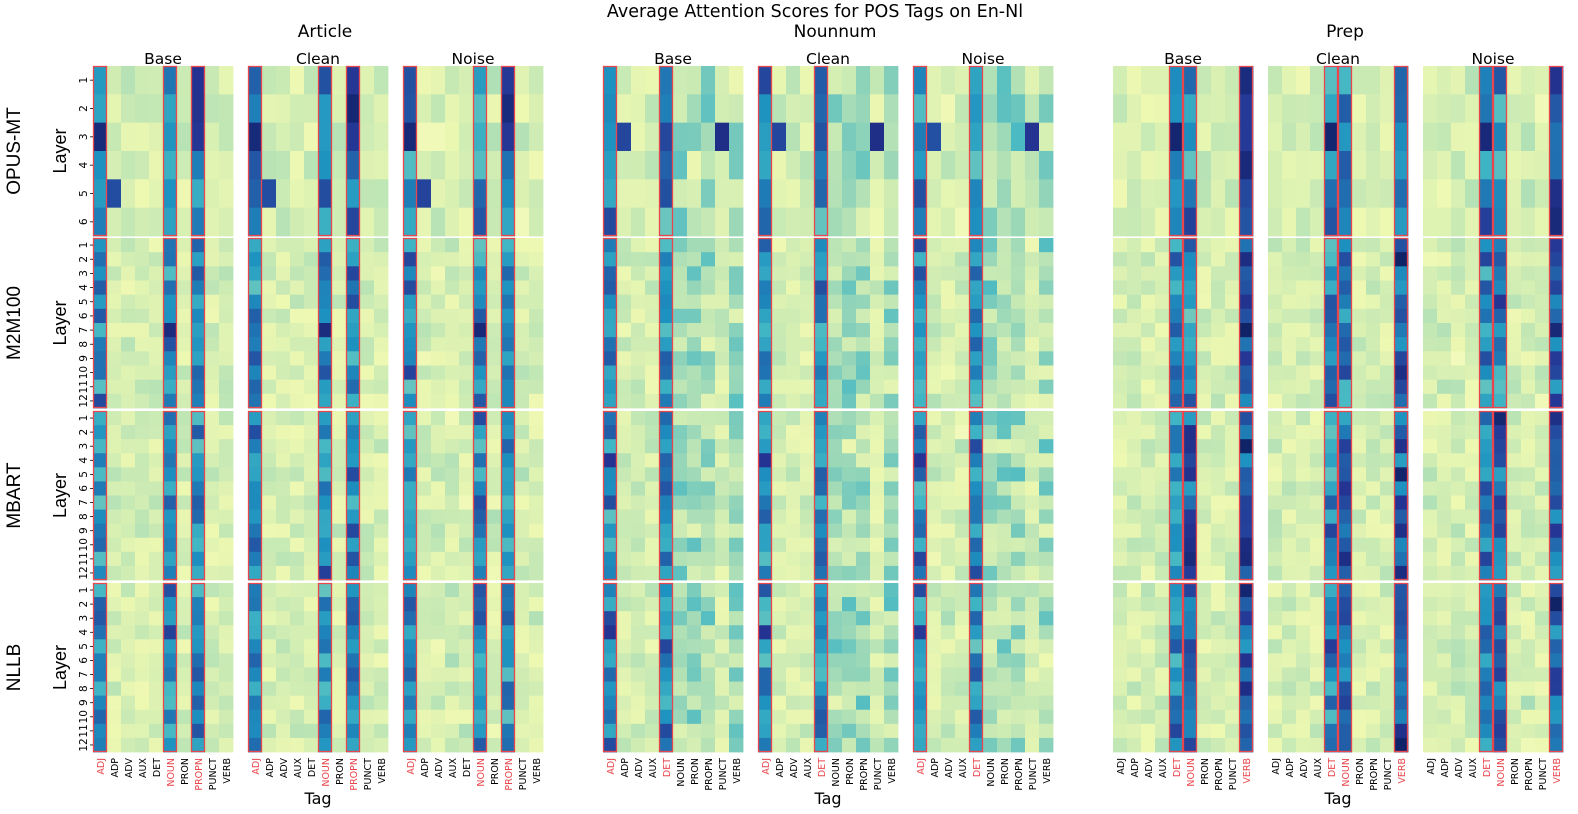 This screenshot has height=814, width=1578. I want to click on cell-nounnum-noise-nllb-layer12-punct, so click(1032, 745).